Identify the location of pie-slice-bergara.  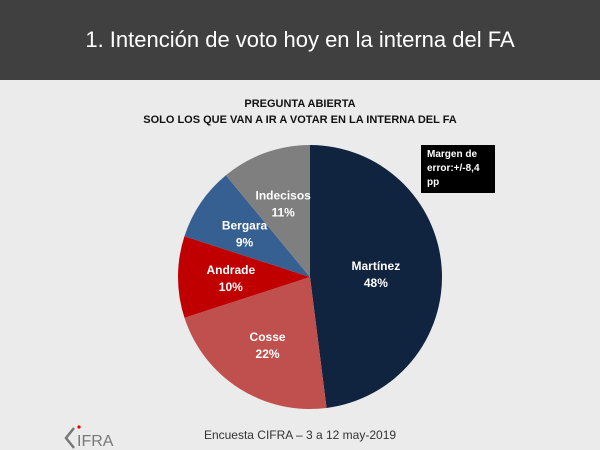
(247, 226).